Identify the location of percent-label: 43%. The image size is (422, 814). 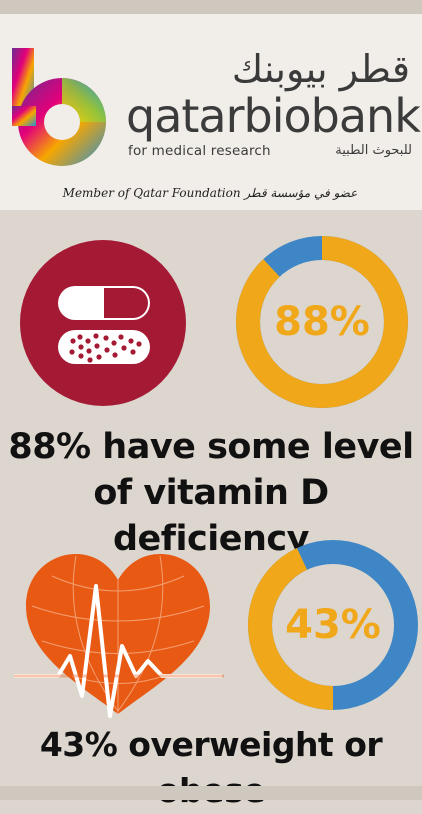
(333, 625).